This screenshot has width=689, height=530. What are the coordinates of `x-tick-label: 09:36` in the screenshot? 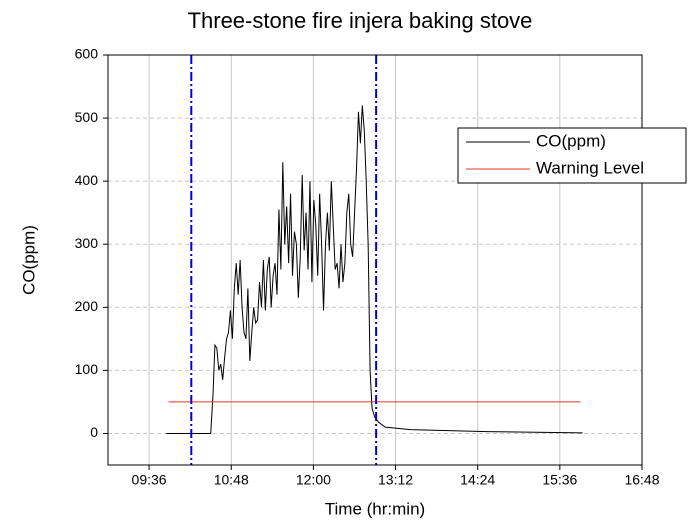 It's located at (149, 480).